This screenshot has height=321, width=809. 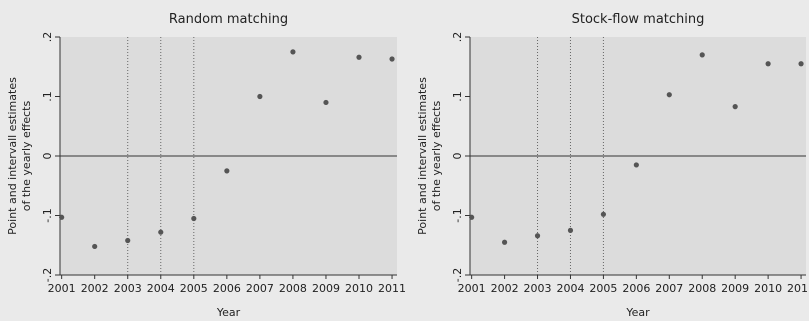 What do you see at coordinates (638, 19) in the screenshot?
I see `chart-title: Stock-flow matching` at bounding box center [638, 19].